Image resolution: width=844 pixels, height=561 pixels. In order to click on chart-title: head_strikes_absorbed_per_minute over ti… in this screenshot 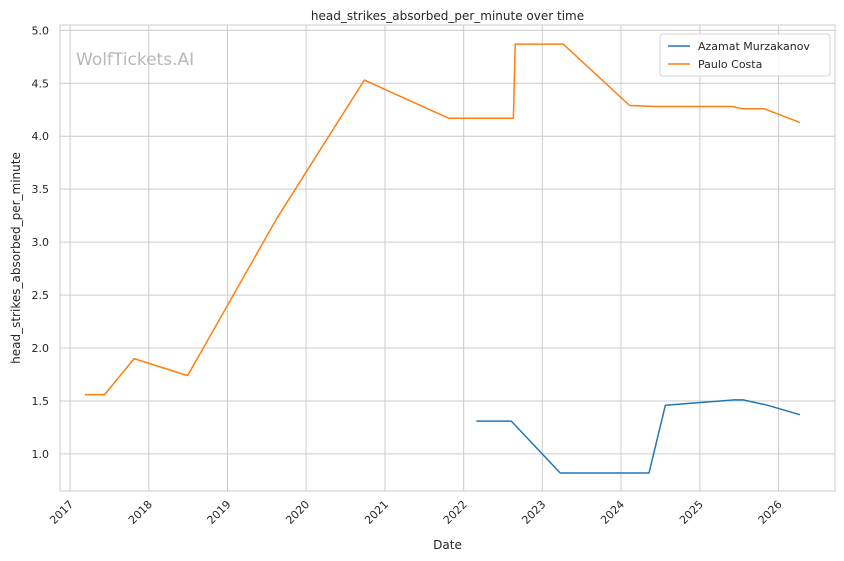, I will do `click(447, 16)`.